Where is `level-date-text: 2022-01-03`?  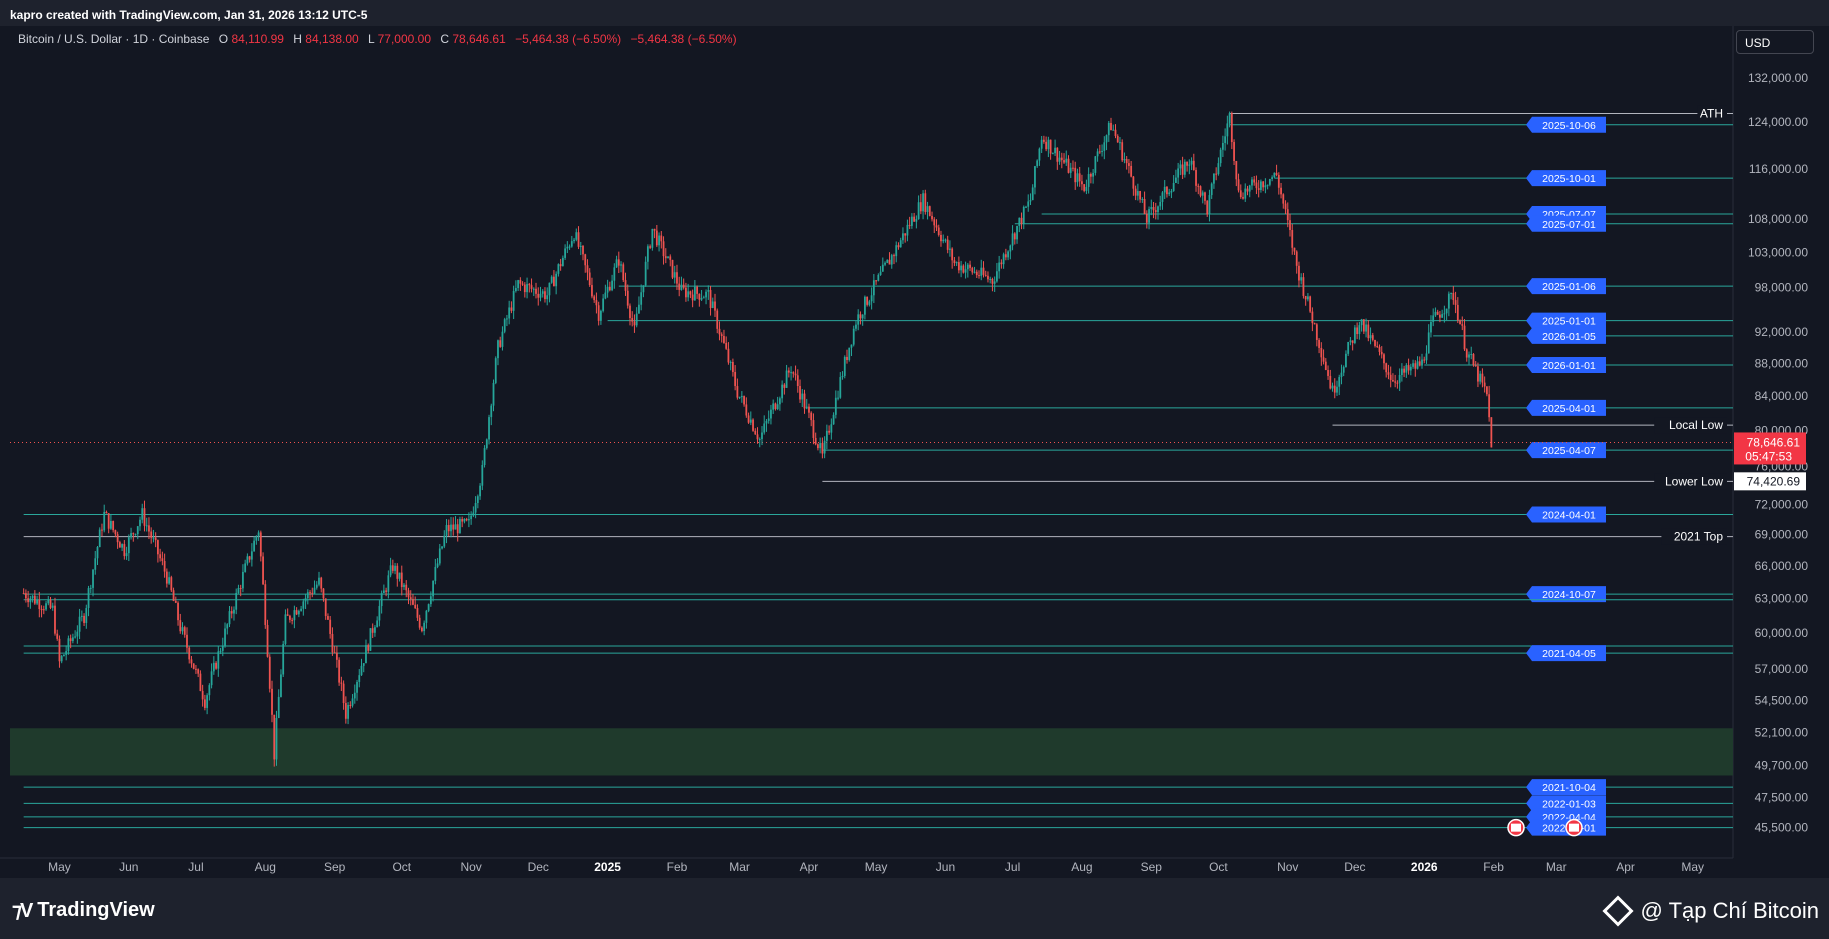 level-date-text: 2022-01-03 is located at coordinates (1569, 804).